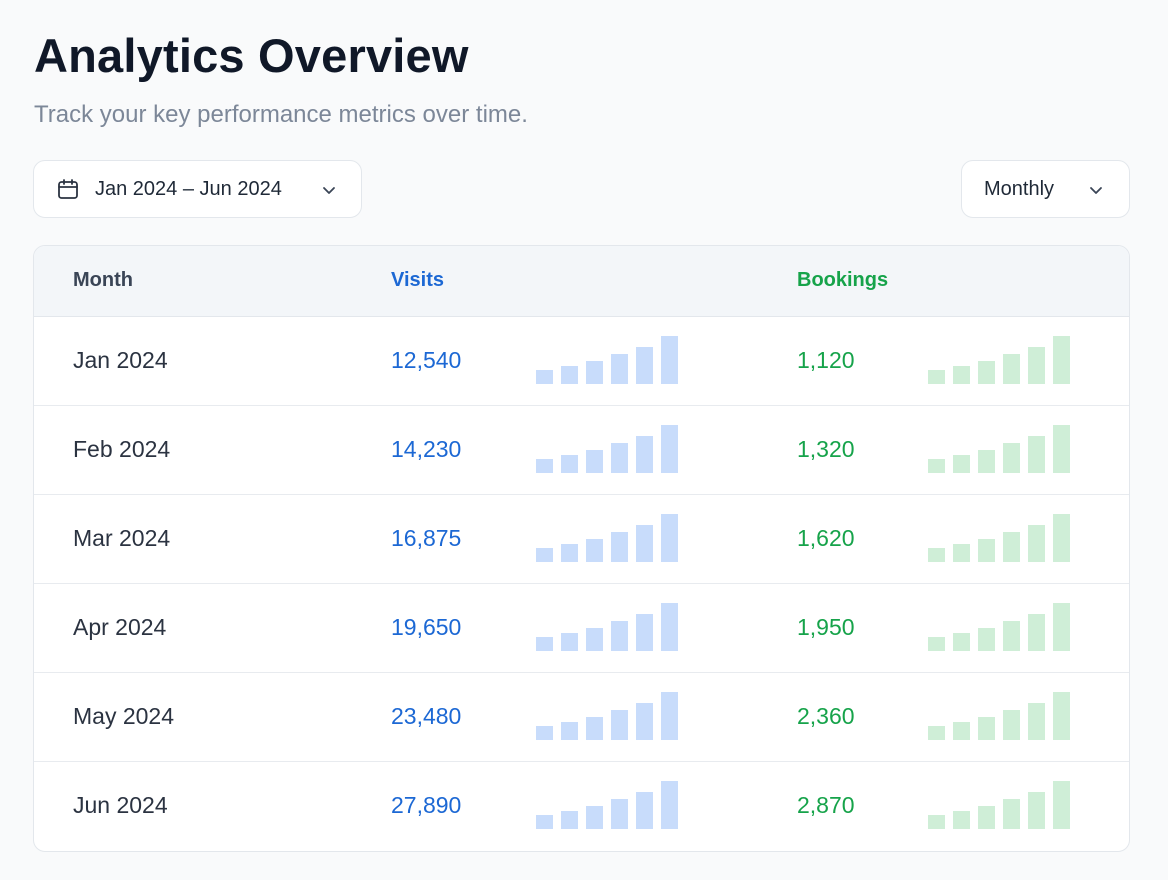  Describe the element at coordinates (426, 360) in the screenshot. I see `visits-value: 12,540` at that location.